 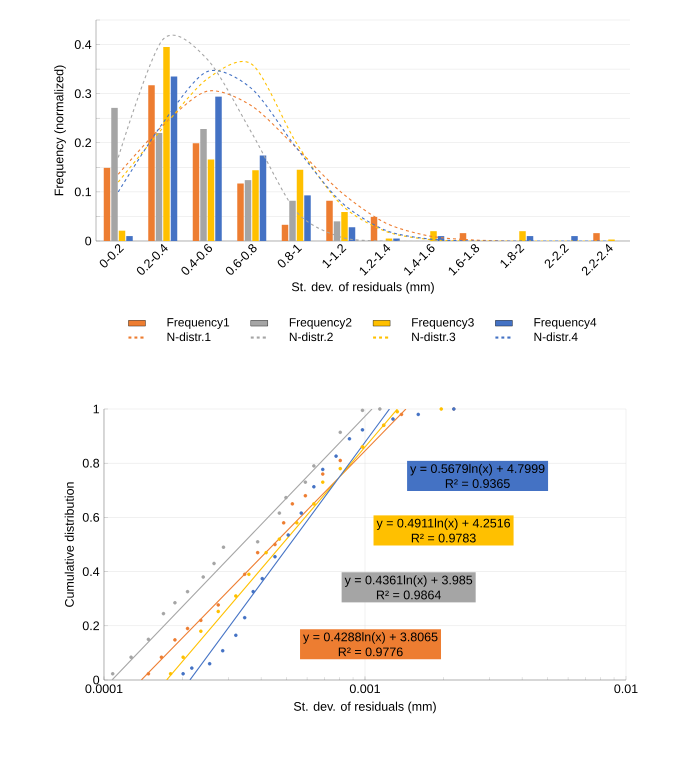 What do you see at coordinates (91, 517) in the screenshot?
I see `y-tick-label: 0.6` at bounding box center [91, 517].